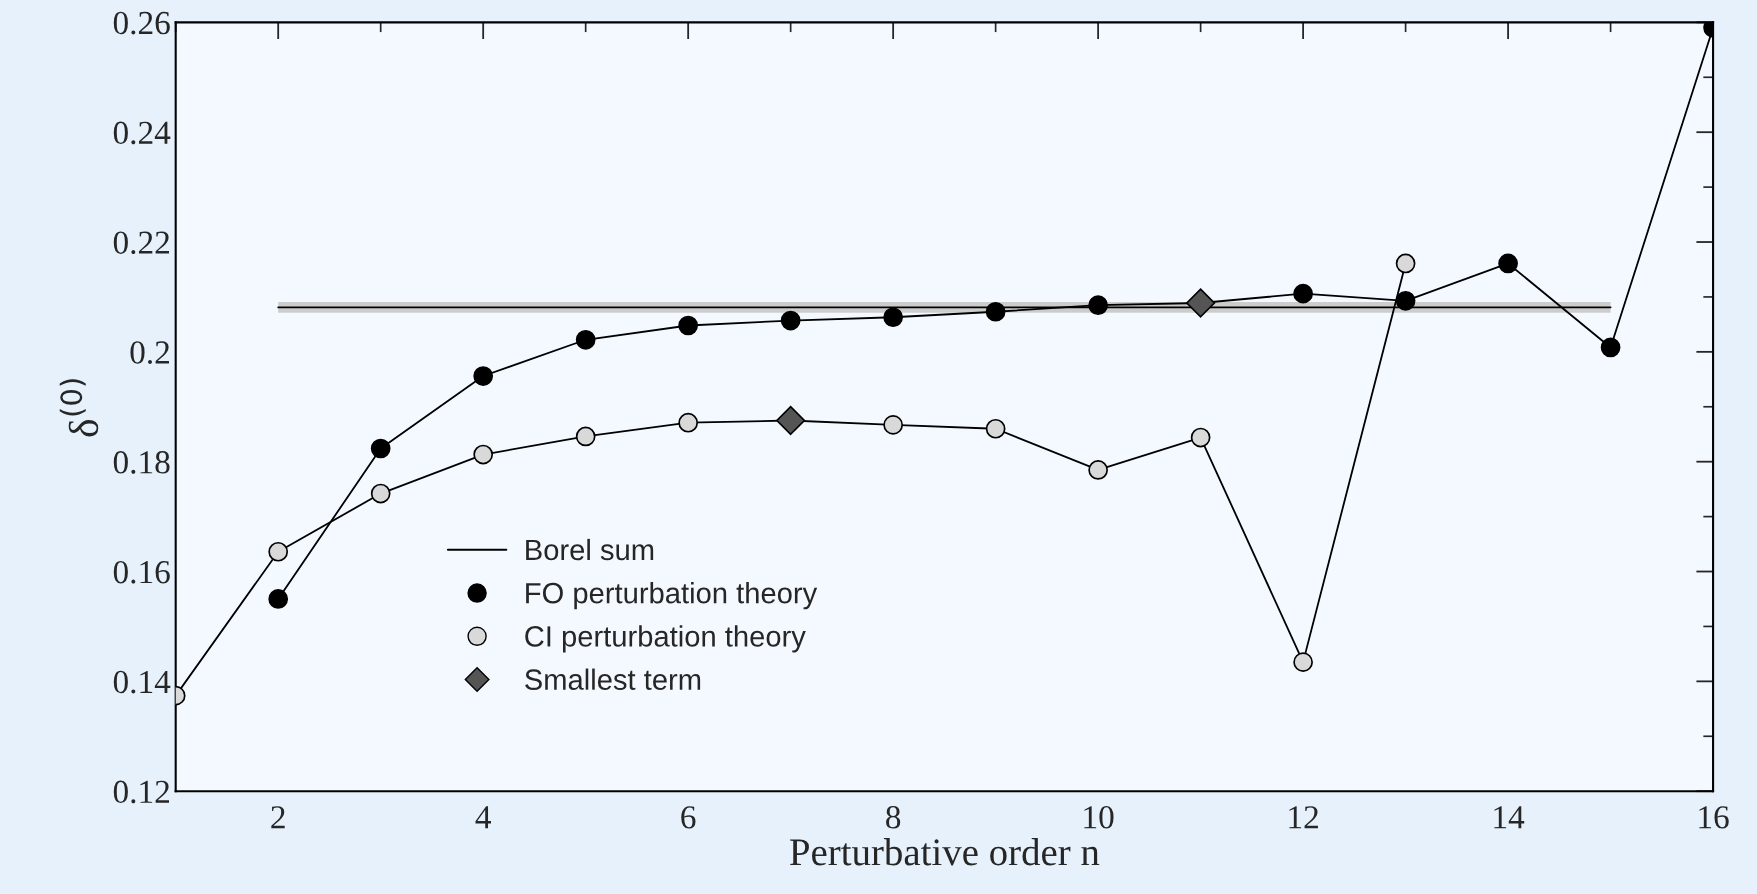 This screenshot has width=1757, height=894. Describe the element at coordinates (1509, 817) in the screenshot. I see `x-tick-label: 14` at that location.